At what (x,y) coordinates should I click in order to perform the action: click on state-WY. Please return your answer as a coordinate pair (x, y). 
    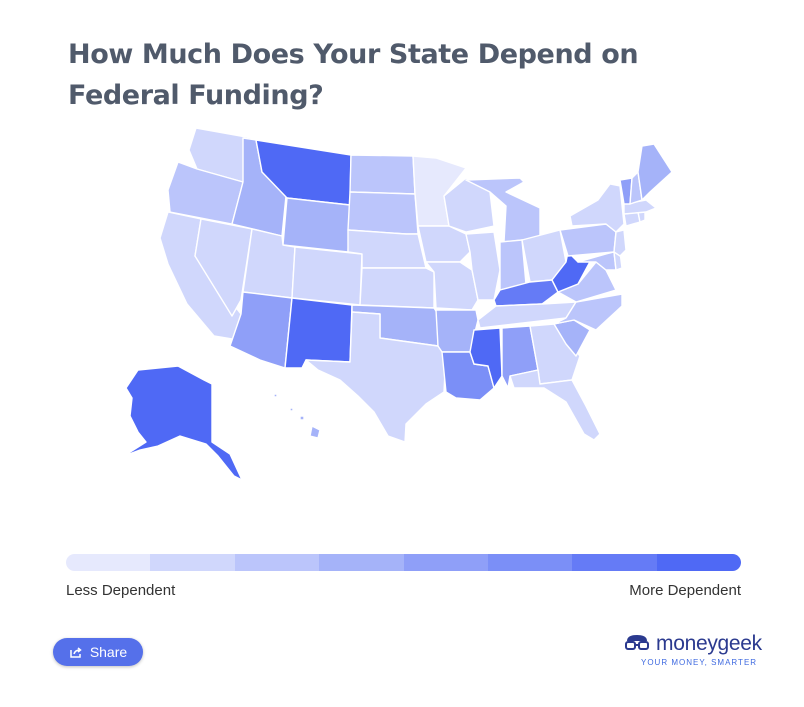
    Looking at the image, I should click on (316, 225).